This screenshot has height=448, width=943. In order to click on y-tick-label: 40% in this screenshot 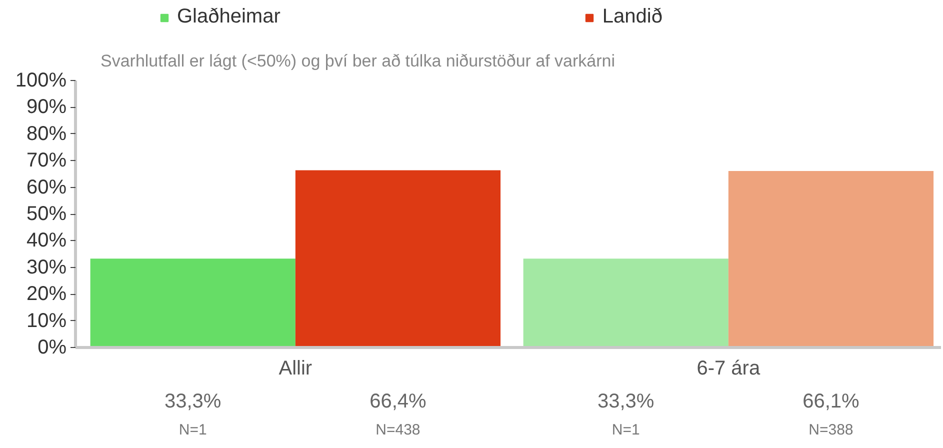, I will do `click(46, 241)`.